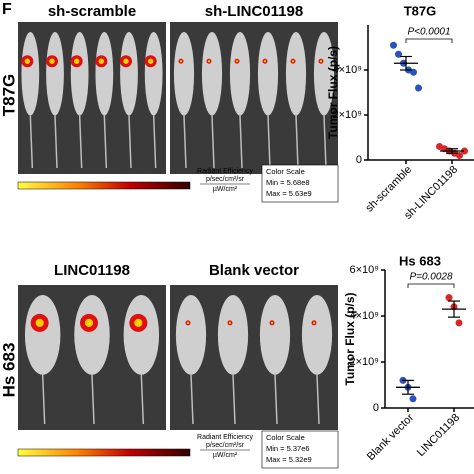 This screenshot has height=474, width=474. Describe the element at coordinates (9, 95) in the screenshot. I see `cell-line-label: T87G` at that location.